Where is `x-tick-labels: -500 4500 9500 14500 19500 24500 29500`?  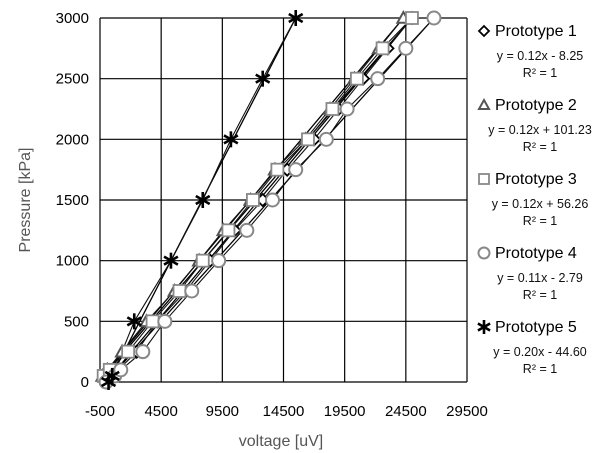 x-tick-labels: -500 4500 9500 14500 19500 24500 29500 is located at coordinates (286, 411).